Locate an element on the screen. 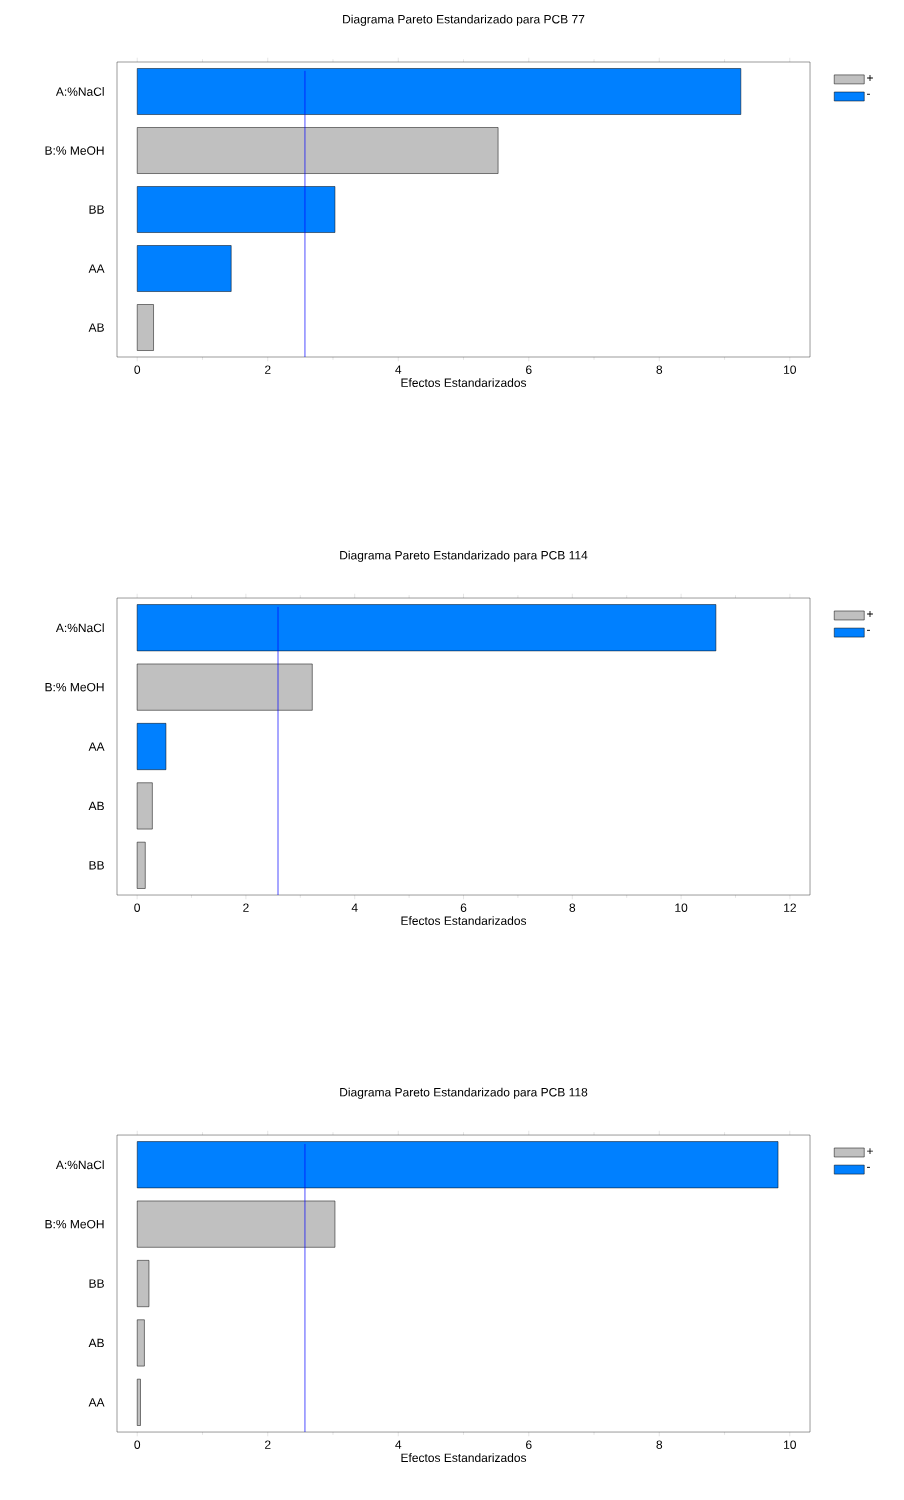  x-tick-label: 12 is located at coordinates (790, 907).